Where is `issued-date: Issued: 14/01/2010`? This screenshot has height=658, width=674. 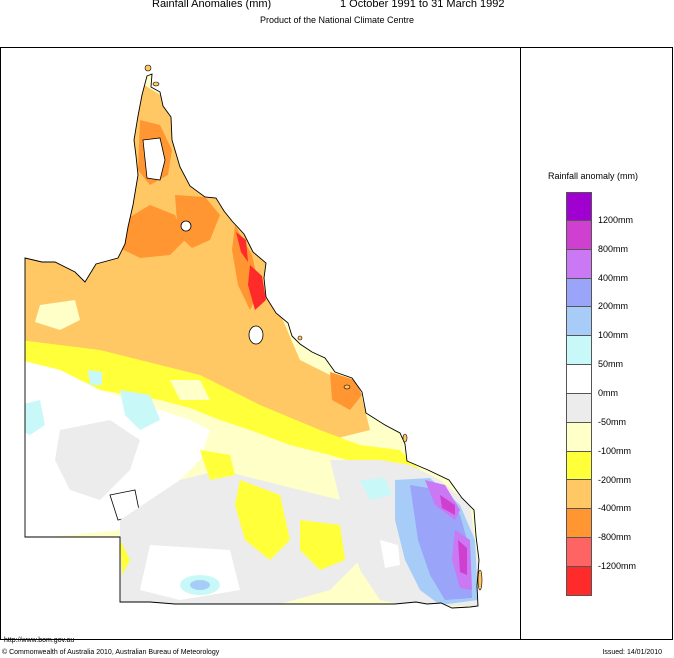
issued-date: Issued: 14/01/2010 is located at coordinates (632, 652).